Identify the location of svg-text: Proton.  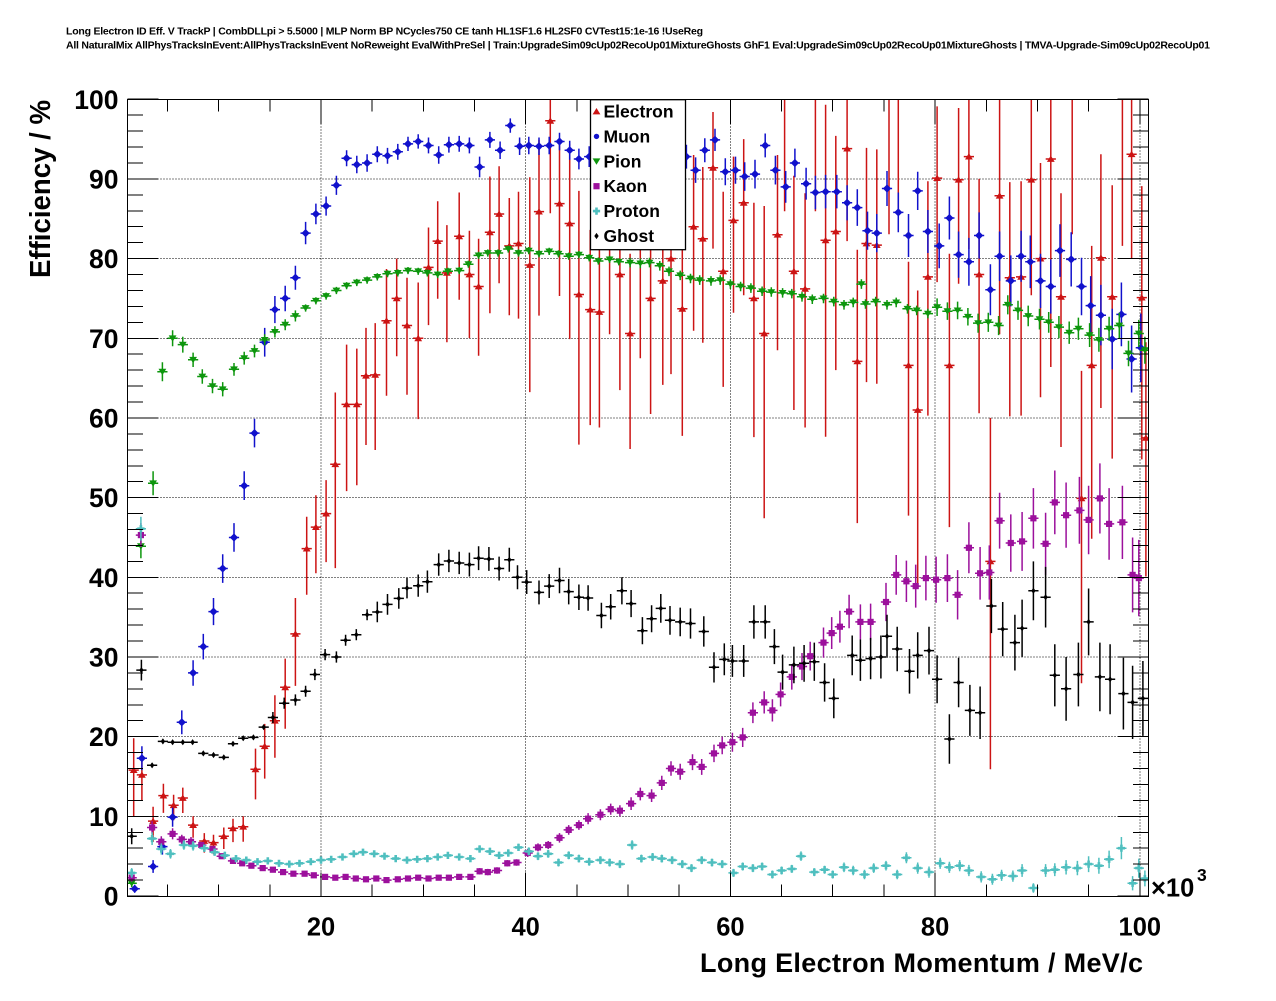
(632, 211).